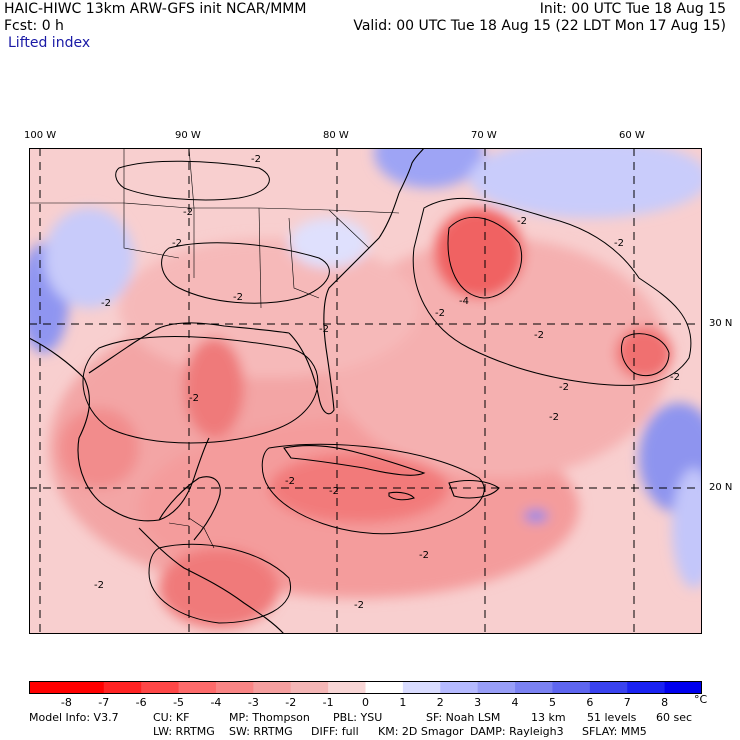 This screenshot has height=740, width=740. What do you see at coordinates (261, 731) in the screenshot?
I see `model-info-sw: SW: RRTMG` at bounding box center [261, 731].